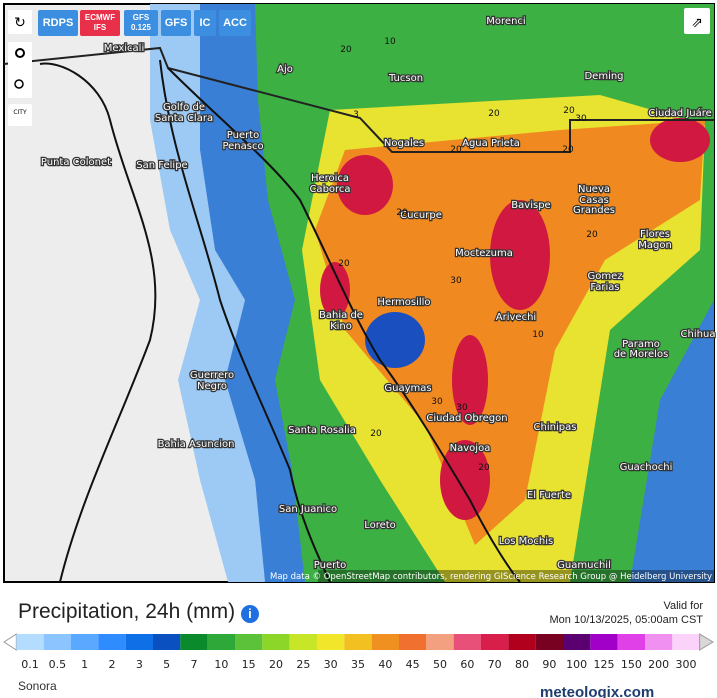 The image size is (717, 698). Describe the element at coordinates (470, 448) in the screenshot. I see `place-label: Navojoa` at that location.